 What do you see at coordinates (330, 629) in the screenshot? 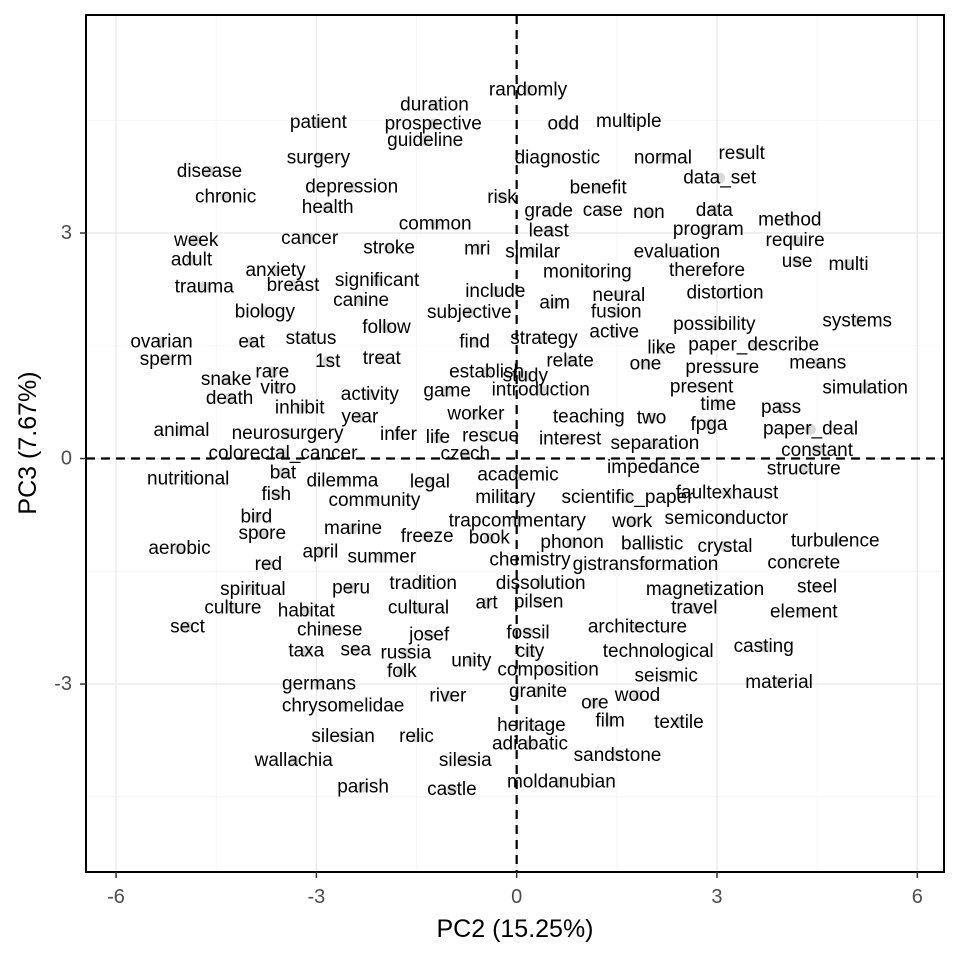
I see `word-label: chinese` at bounding box center [330, 629].